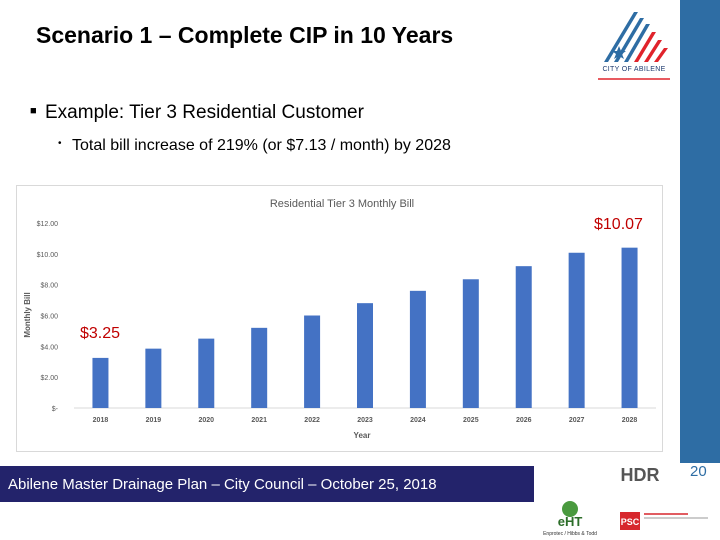 This screenshot has height=540, width=720. I want to click on x-tick-label: 2023, so click(365, 420).